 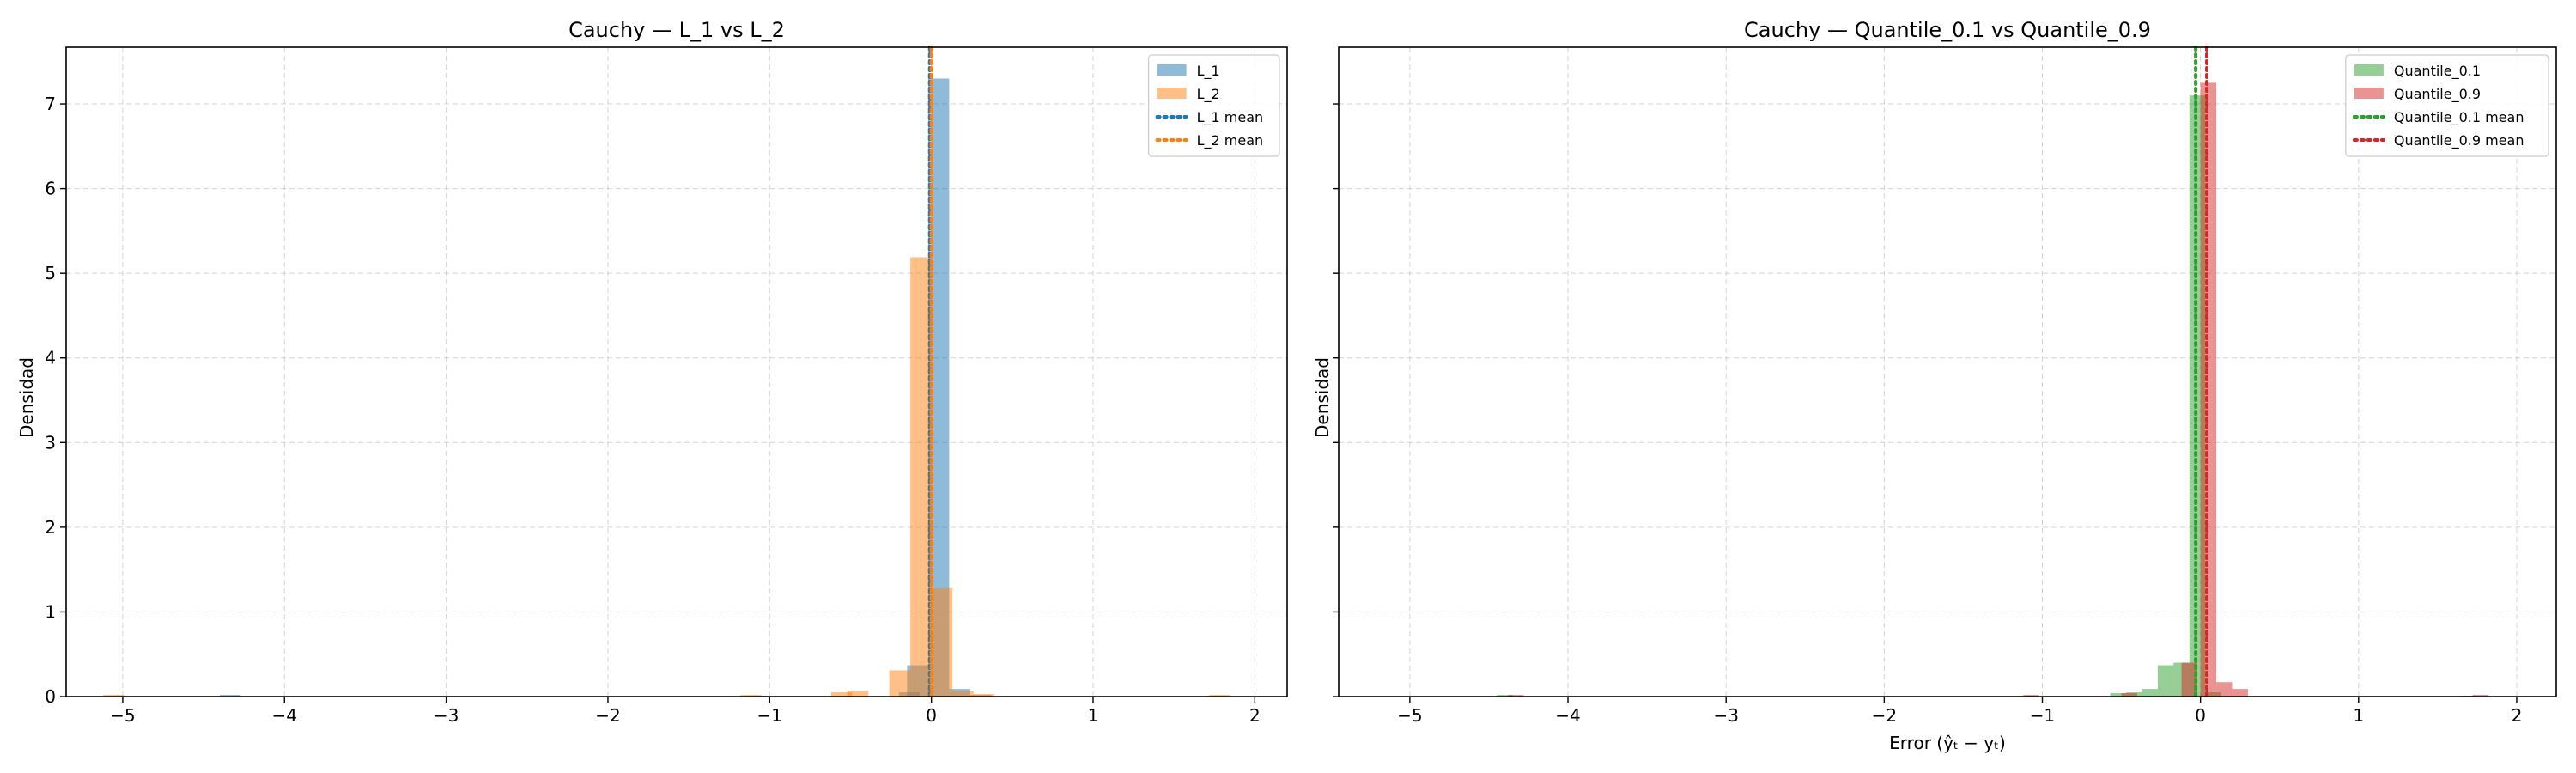 I want to click on legend-label: L_1, so click(x=1208, y=71).